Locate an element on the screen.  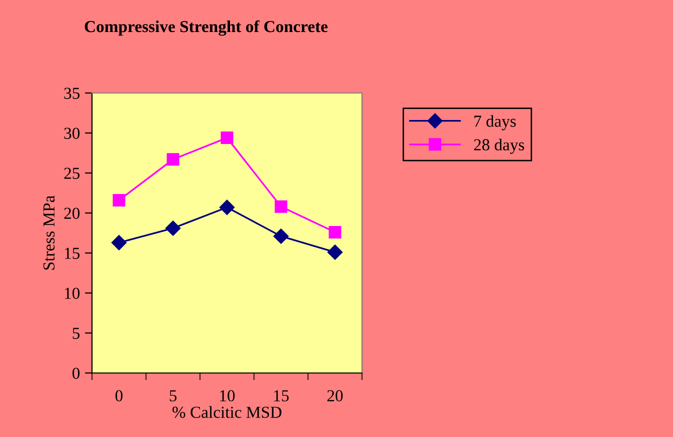
legend-label: 7 days is located at coordinates (495, 122).